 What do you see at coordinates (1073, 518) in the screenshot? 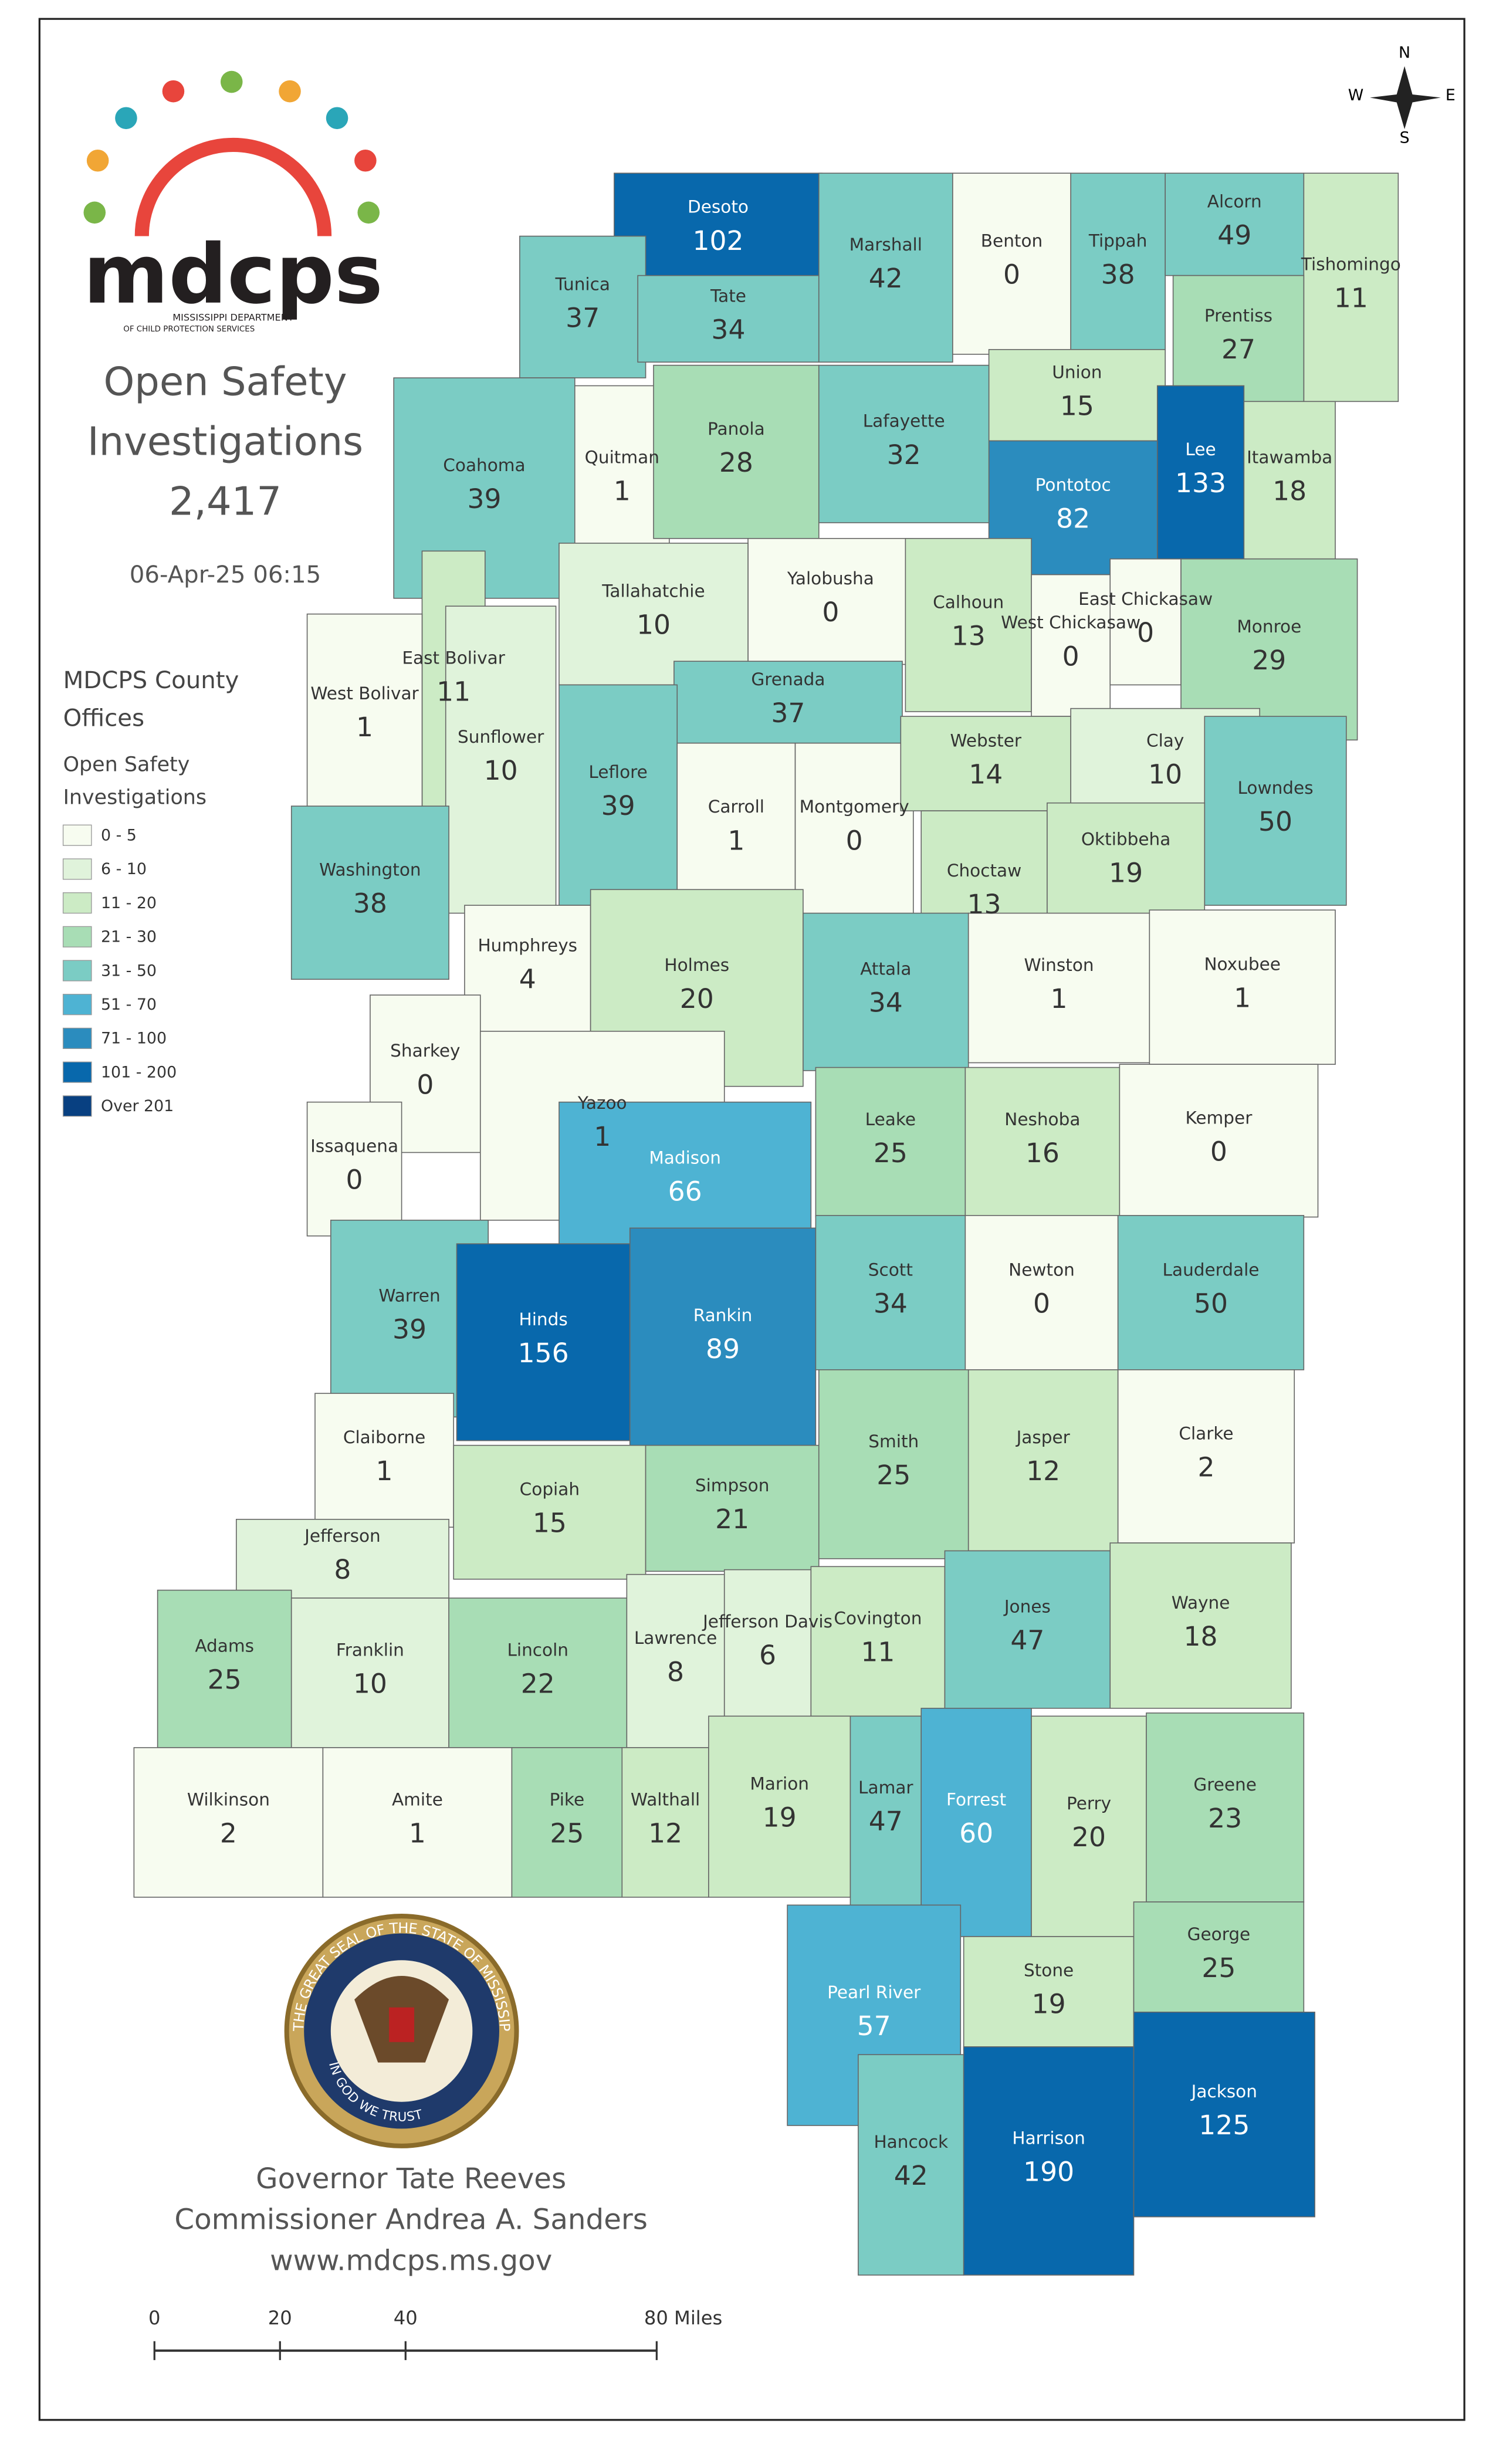
I see `county-value: 82` at bounding box center [1073, 518].